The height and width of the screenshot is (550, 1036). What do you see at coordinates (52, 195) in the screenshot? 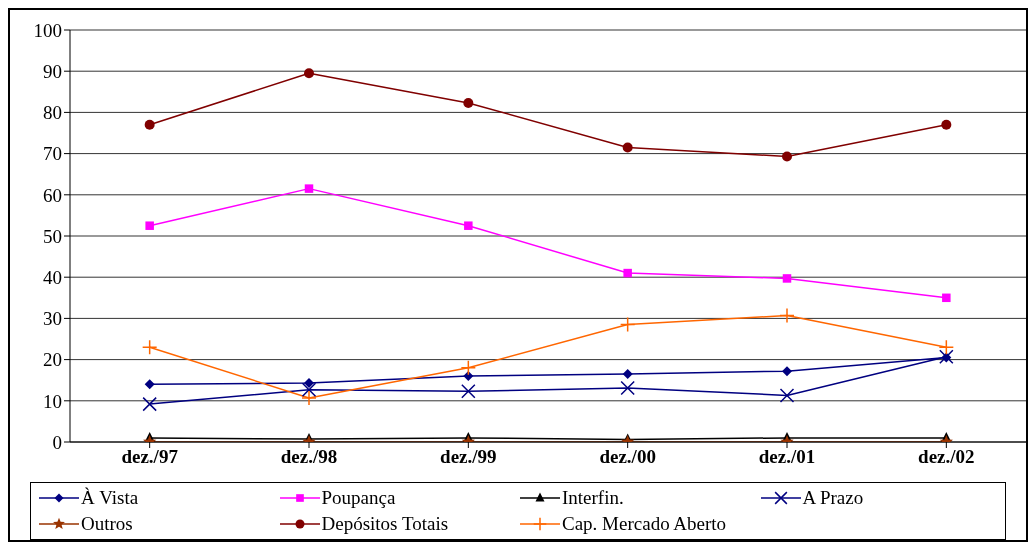
I see `y-tick-label: 60` at bounding box center [52, 195].